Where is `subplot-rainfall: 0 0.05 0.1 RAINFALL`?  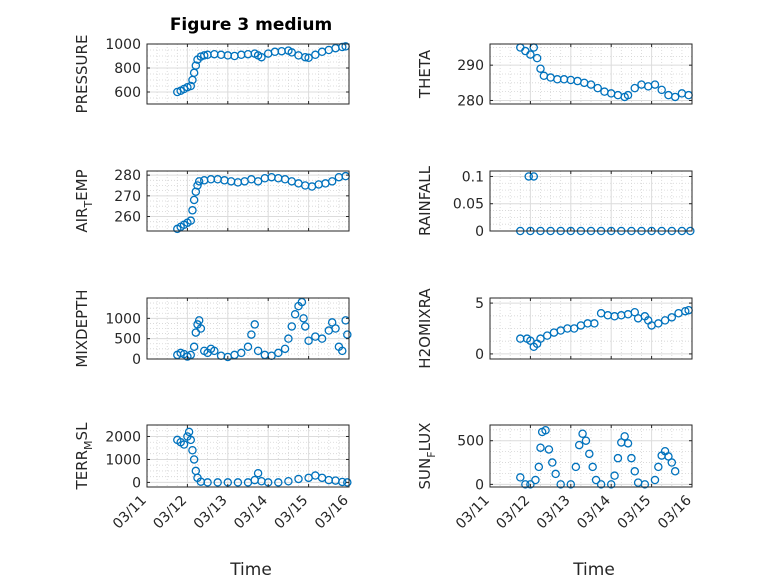
subplot-rainfall: 0 0.05 0.1 RAINFALL is located at coordinates (555, 202).